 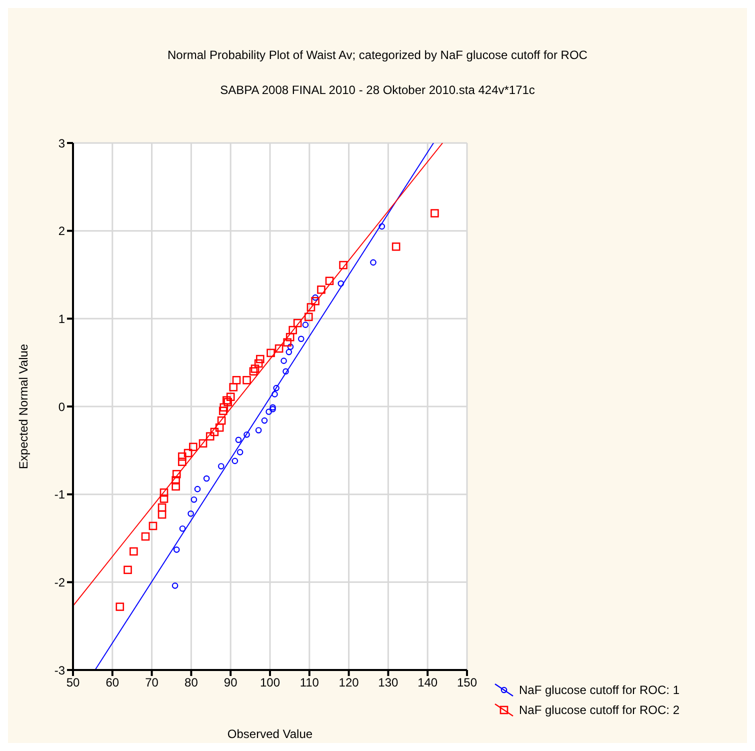 What do you see at coordinates (62, 143) in the screenshot?
I see `y-tick-label: 3` at bounding box center [62, 143].